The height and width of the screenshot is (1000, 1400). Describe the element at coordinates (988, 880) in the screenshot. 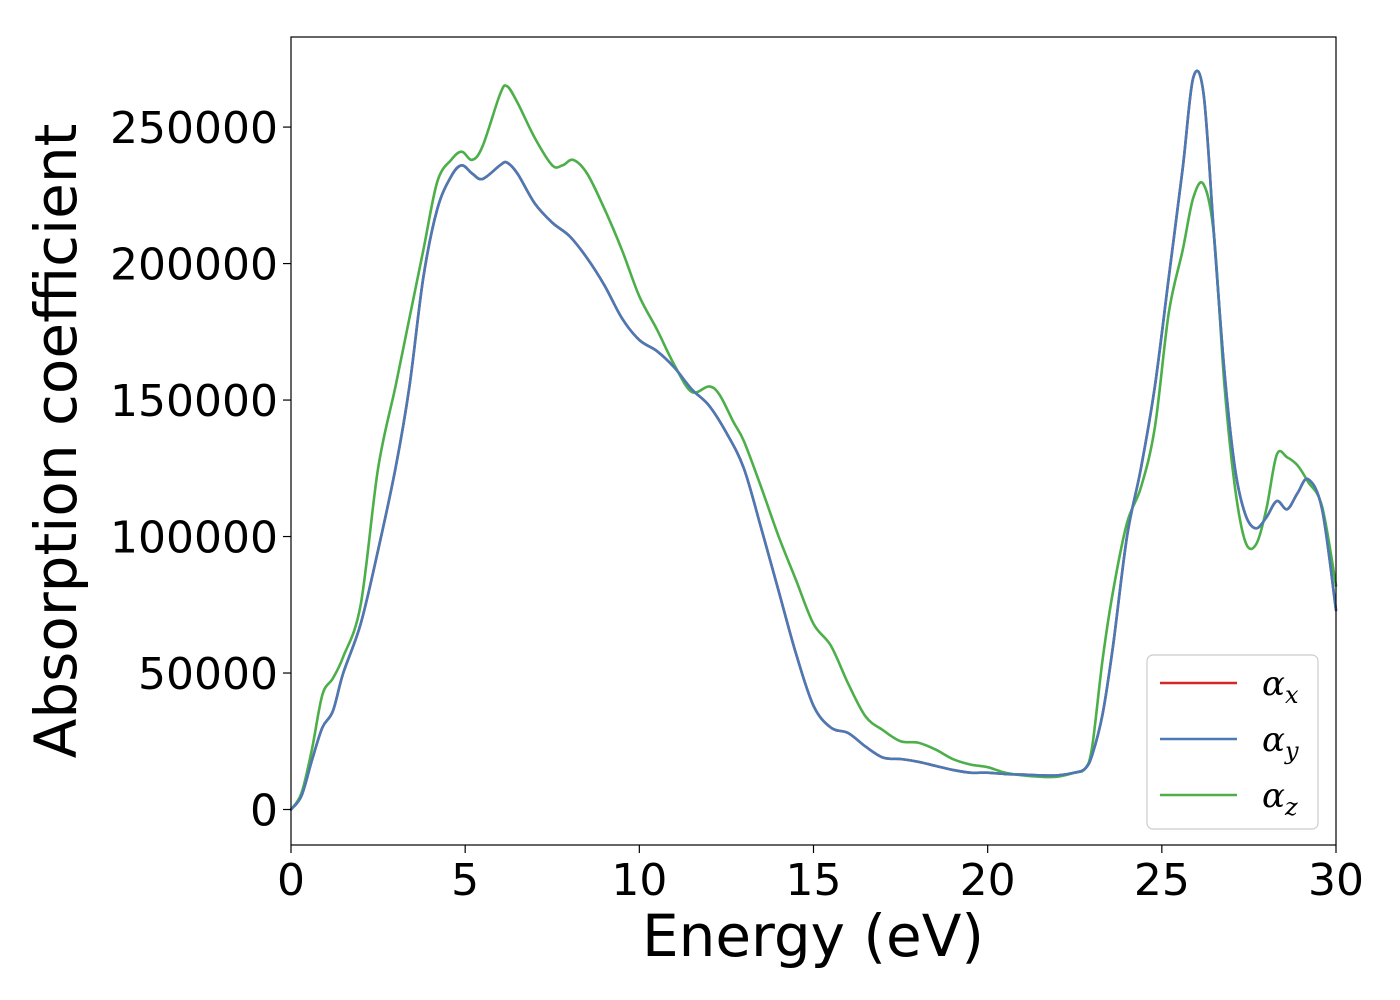

I see `x-tick-label: 20` at that location.